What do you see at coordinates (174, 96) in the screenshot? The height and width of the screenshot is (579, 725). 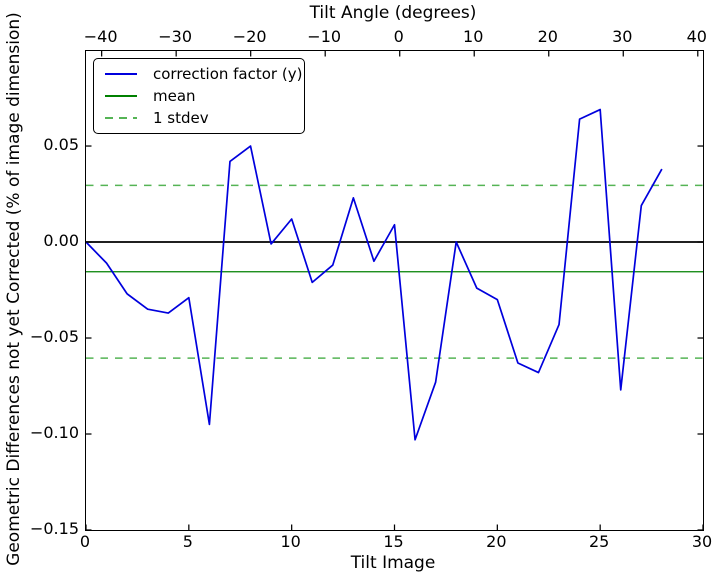 I see `legend-label: mean` at bounding box center [174, 96].